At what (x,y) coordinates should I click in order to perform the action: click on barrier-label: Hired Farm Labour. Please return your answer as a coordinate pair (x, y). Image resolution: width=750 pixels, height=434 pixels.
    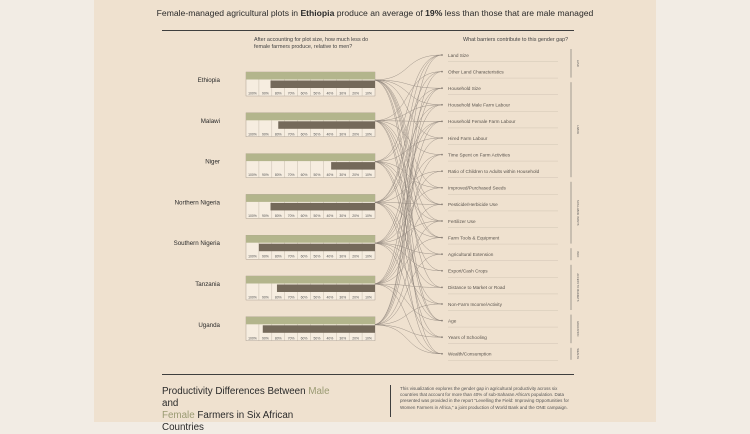
    Looking at the image, I should click on (468, 138).